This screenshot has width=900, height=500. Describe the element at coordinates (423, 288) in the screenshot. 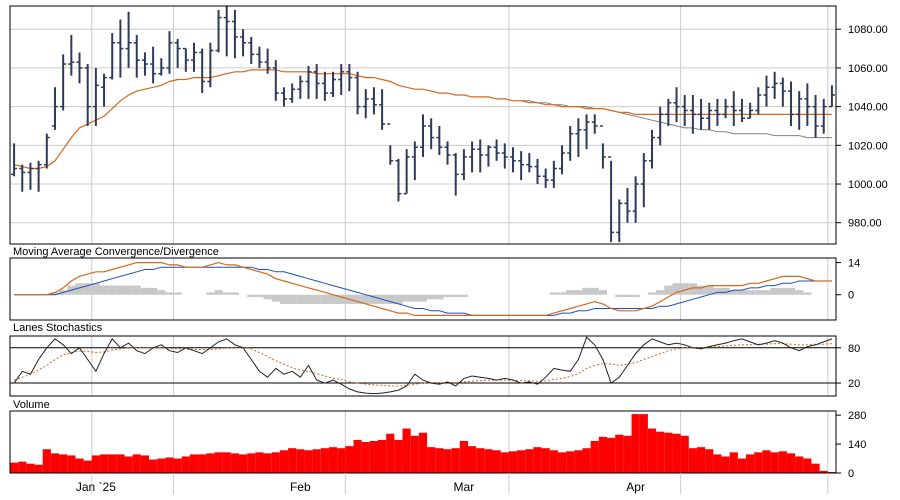

I see `macd-line` at that location.